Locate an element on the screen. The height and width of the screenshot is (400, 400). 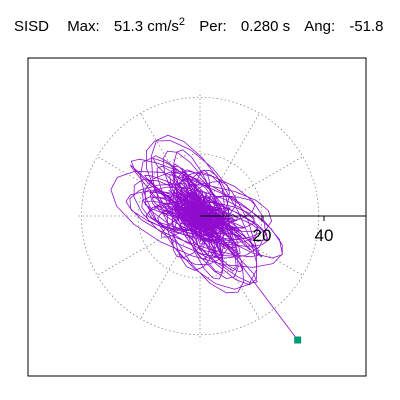
max-unit: cm/s2 is located at coordinates (166, 26).